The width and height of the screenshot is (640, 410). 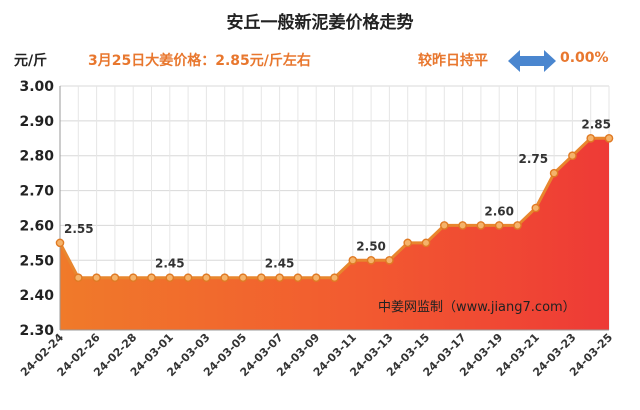 What do you see at coordinates (533, 159) in the screenshot?
I see `data-label: 2.75` at bounding box center [533, 159].